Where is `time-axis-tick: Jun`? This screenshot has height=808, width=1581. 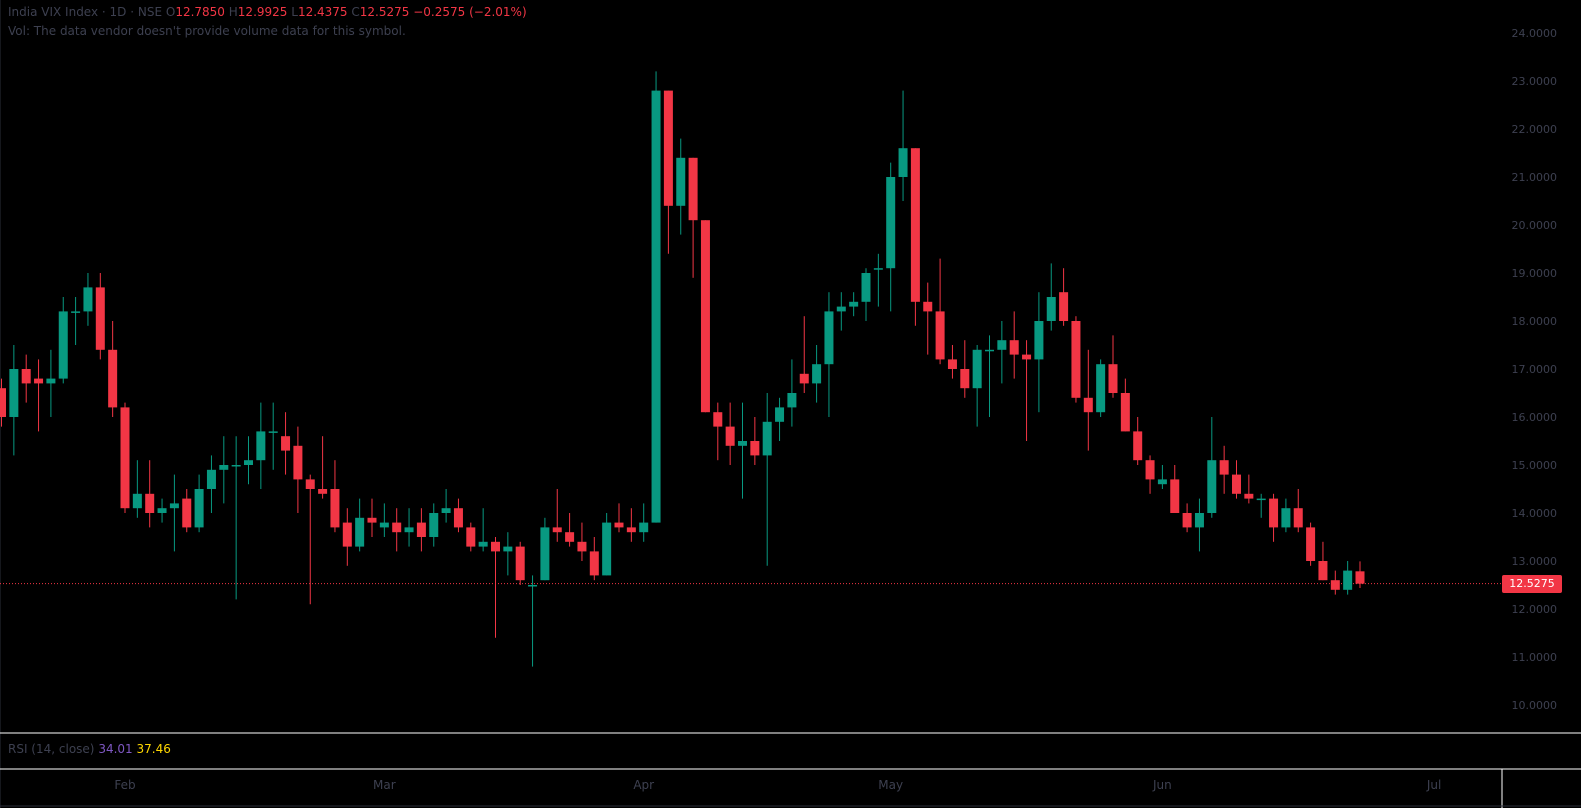
time-axis-tick: Jun is located at coordinates (1162, 785).